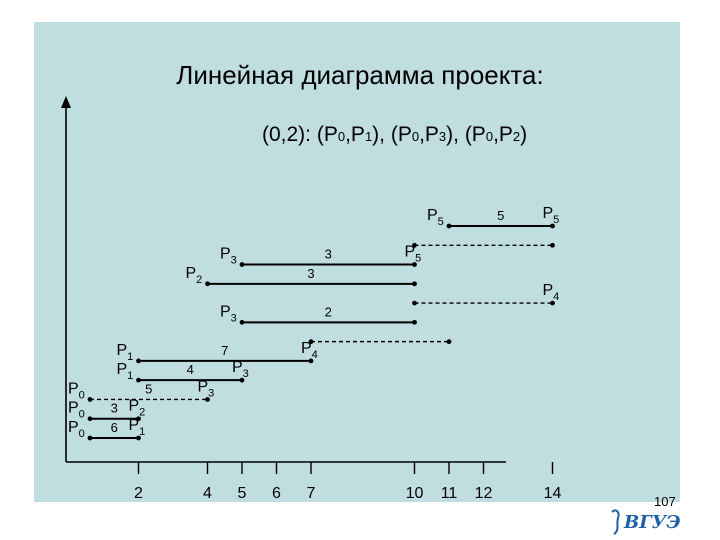 The width and height of the screenshot is (720, 540). Describe the element at coordinates (194, 275) in the screenshot. I see `row-label: P2` at that location.